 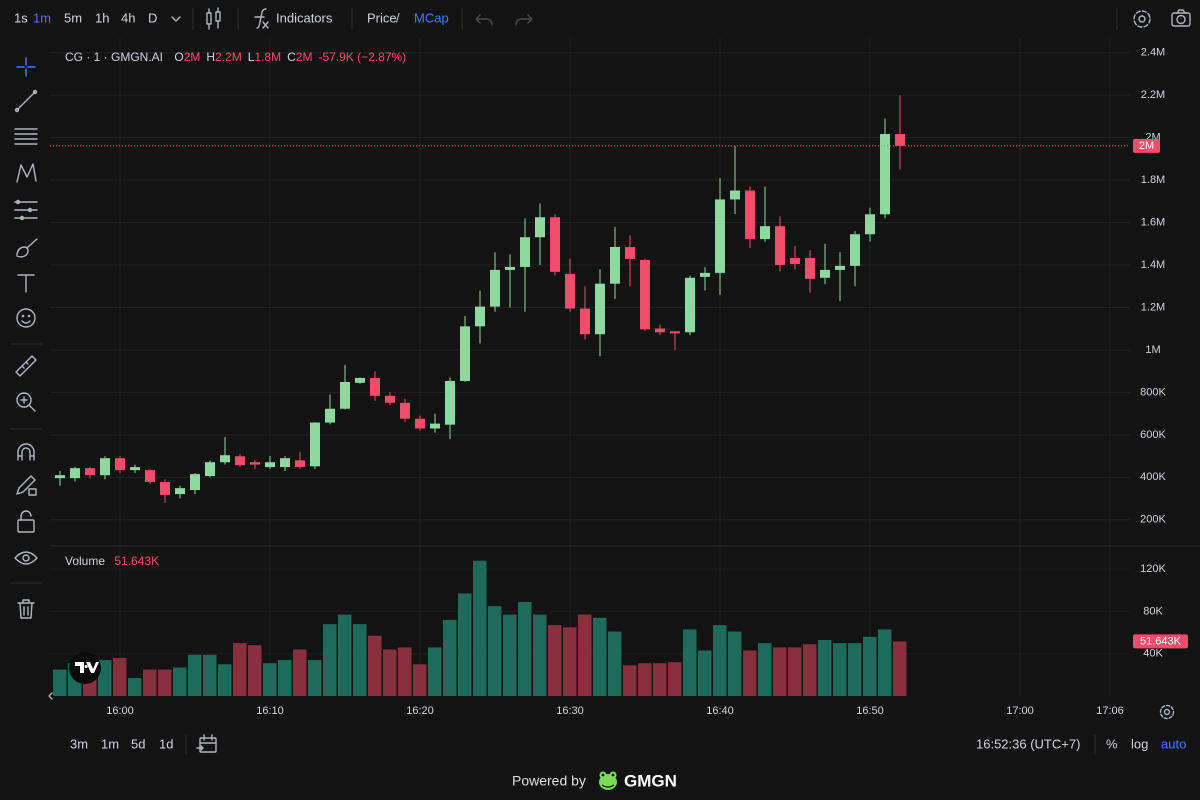 I want to click on magnet-tool, so click(x=26, y=452).